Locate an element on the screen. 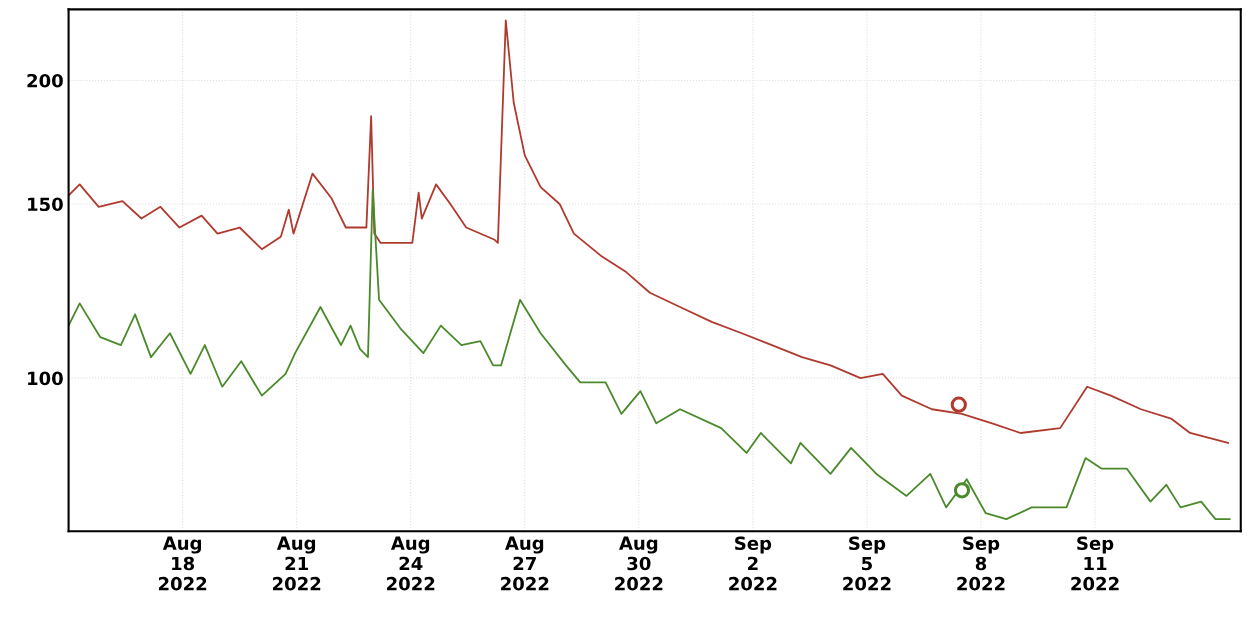 The image size is (1247, 625). y-tick-label: 150 is located at coordinates (45, 204).